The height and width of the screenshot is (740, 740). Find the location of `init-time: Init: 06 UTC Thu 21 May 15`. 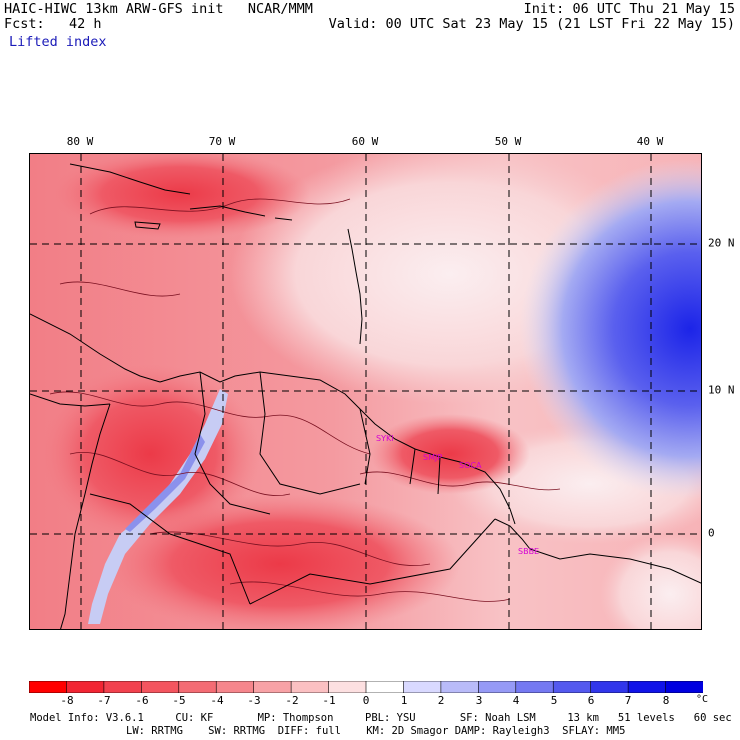

init-time: Init: 06 UTC Thu 21 May 15 is located at coordinates (629, 9).